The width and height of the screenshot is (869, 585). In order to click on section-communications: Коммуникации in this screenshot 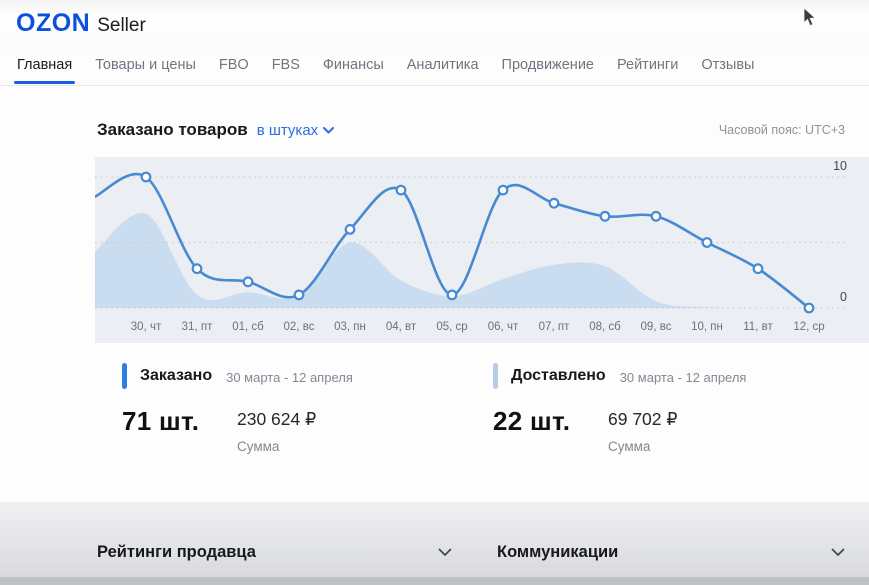, I will do `click(671, 552)`.